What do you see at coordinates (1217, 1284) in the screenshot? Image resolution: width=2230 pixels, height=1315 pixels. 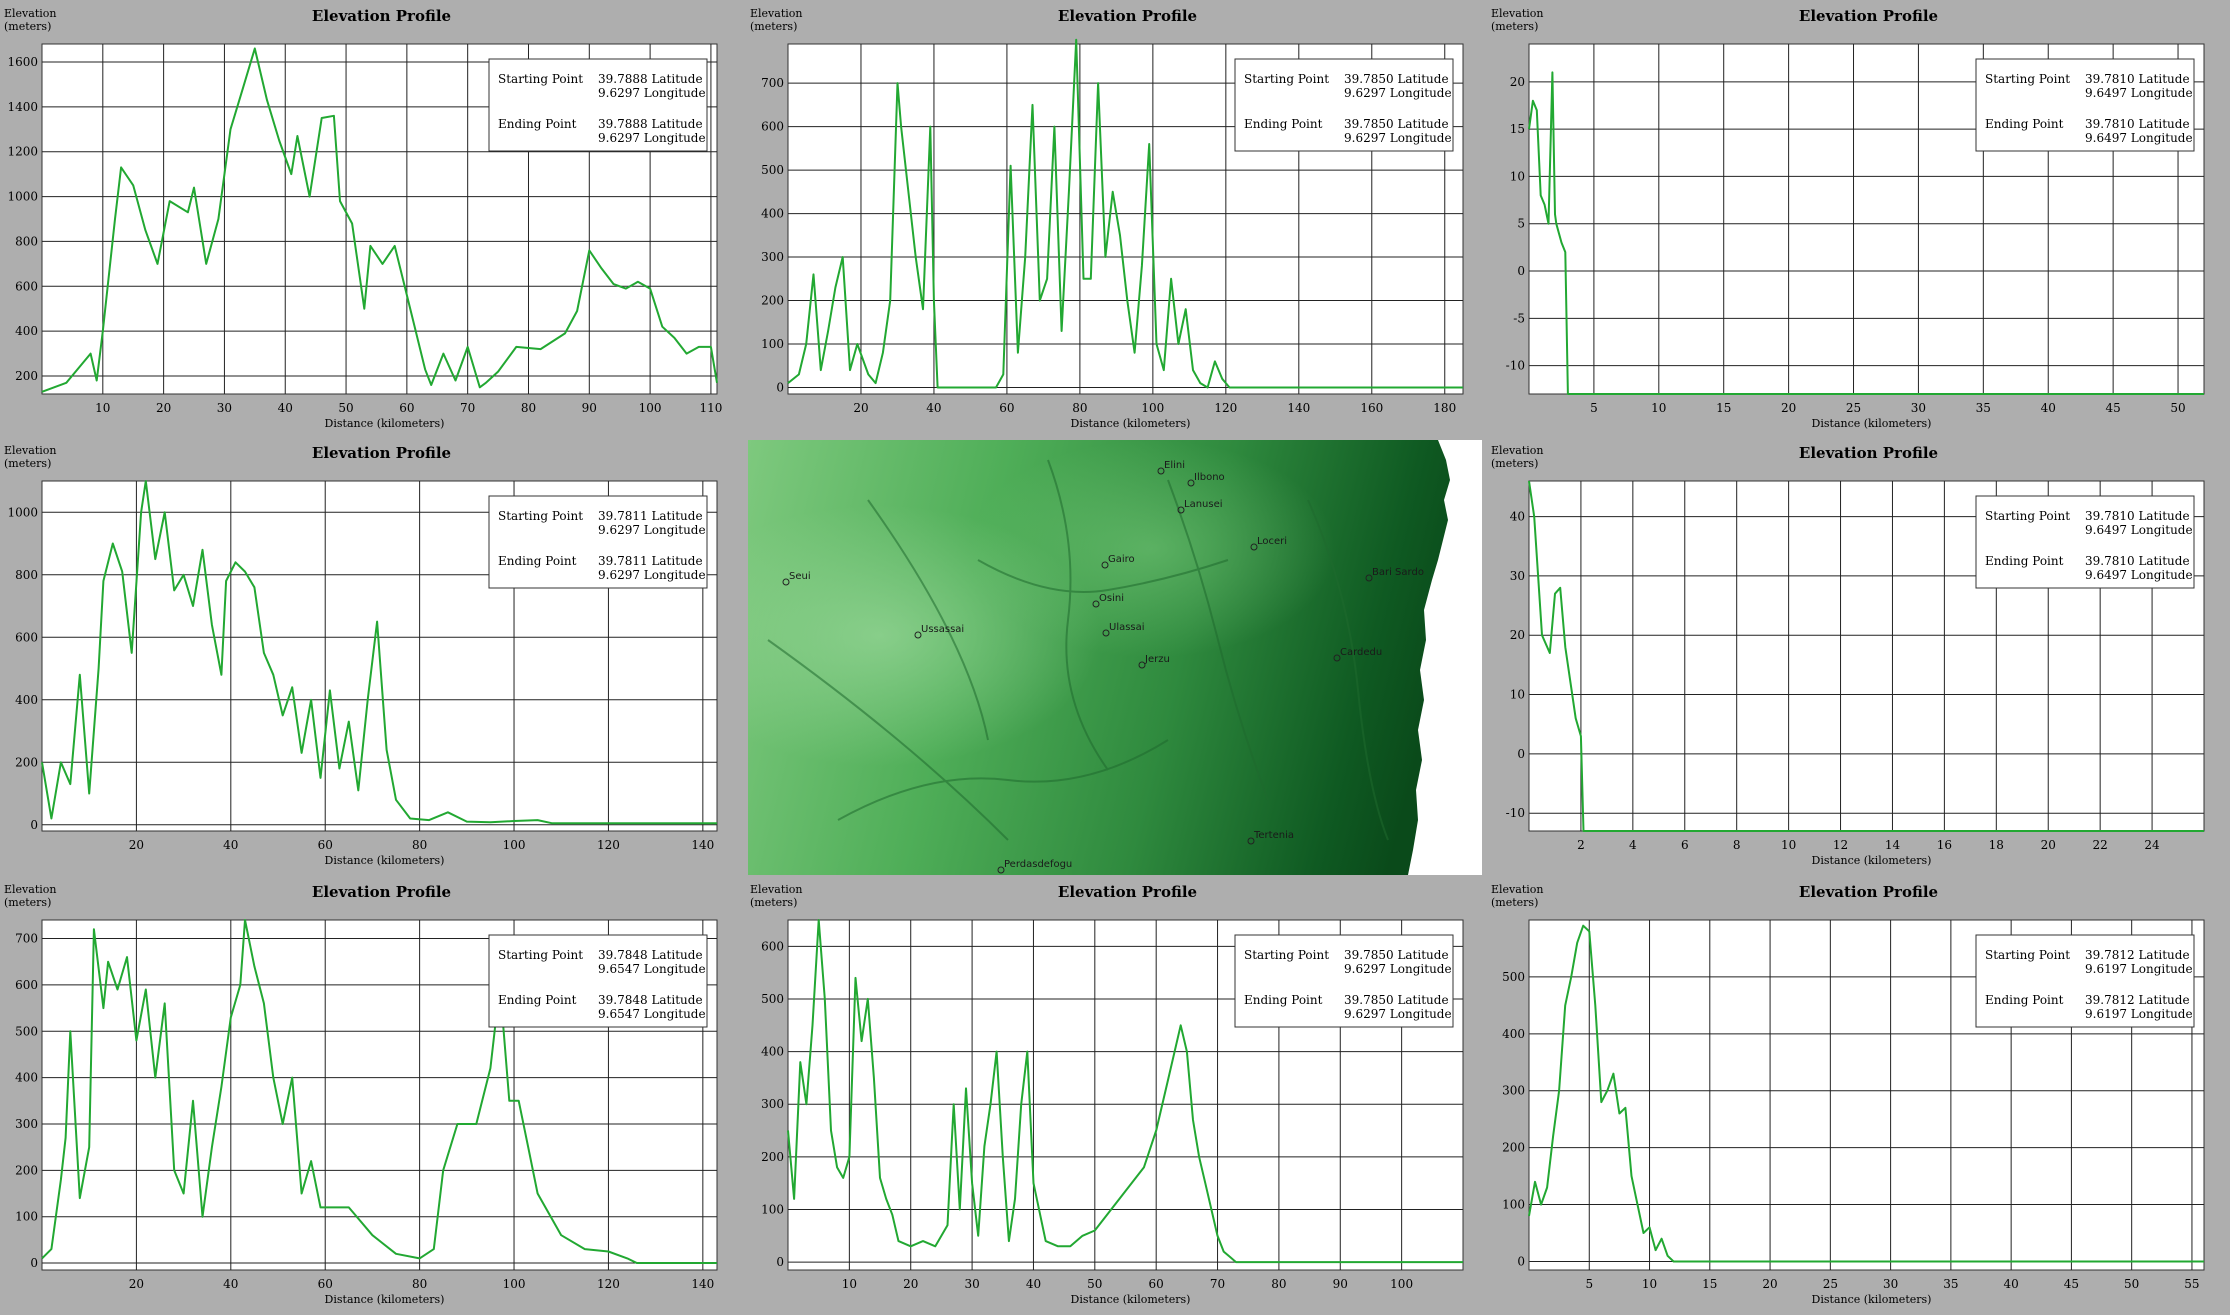 I see `x-tick-label: 70` at bounding box center [1217, 1284].